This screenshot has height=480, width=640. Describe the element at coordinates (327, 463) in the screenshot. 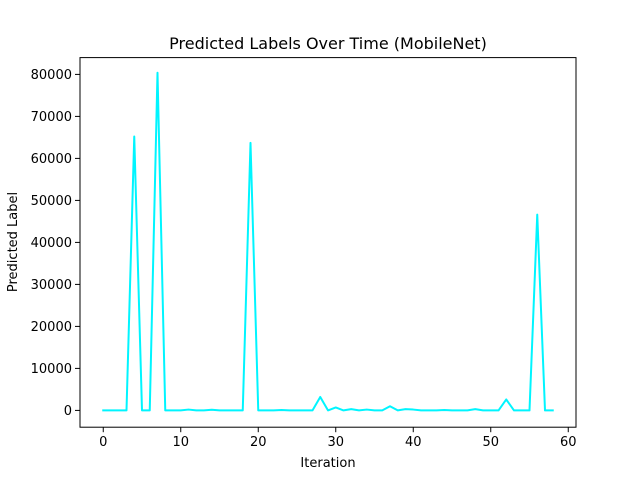

I see `x-axis-label: Iteration` at that location.